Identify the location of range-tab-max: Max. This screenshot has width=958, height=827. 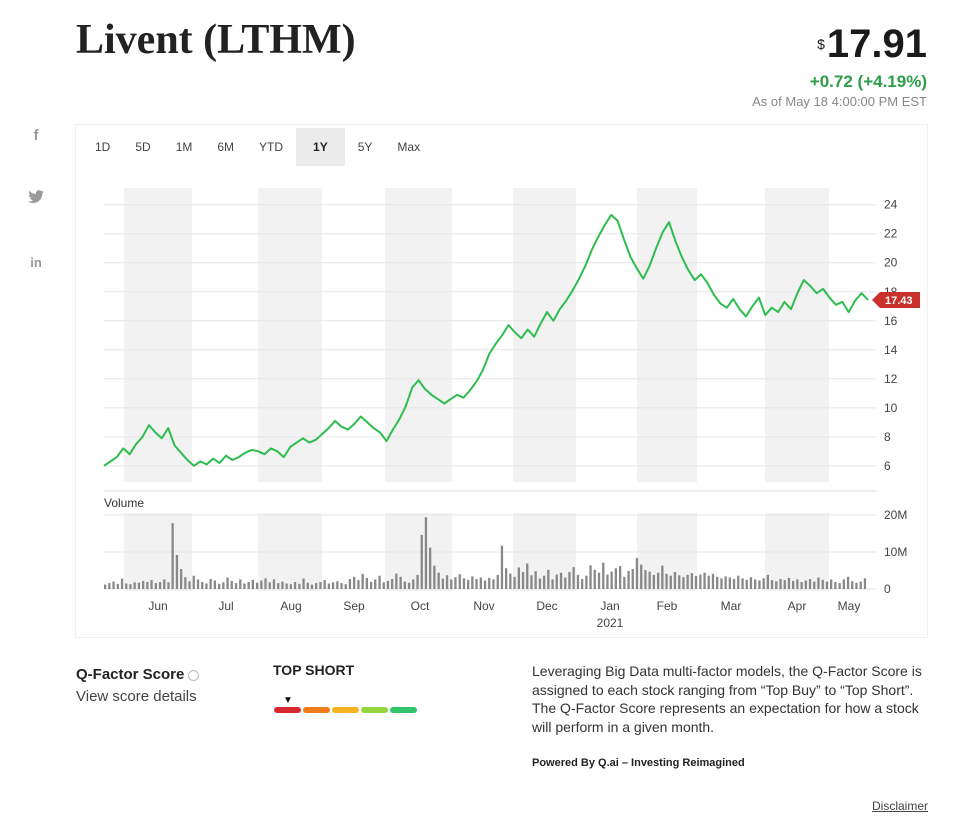
(409, 147).